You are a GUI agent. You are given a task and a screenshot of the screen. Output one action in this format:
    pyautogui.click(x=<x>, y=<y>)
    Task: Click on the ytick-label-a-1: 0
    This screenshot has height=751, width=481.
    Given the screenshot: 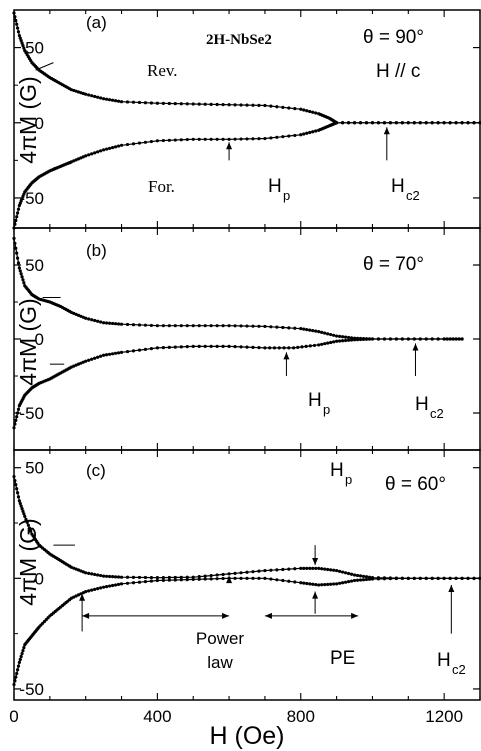 What is the action you would take?
    pyautogui.click(x=39, y=123)
    